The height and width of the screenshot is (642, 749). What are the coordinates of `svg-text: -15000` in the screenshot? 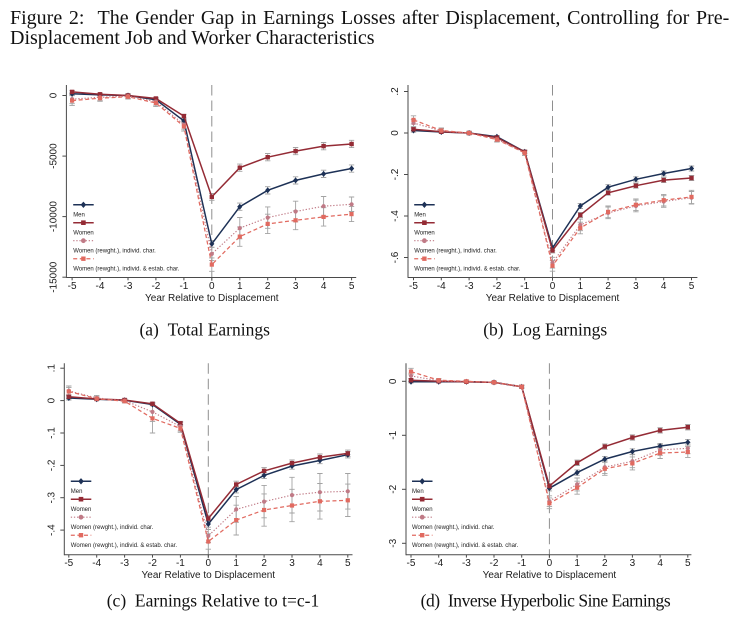 It's located at (53, 277).